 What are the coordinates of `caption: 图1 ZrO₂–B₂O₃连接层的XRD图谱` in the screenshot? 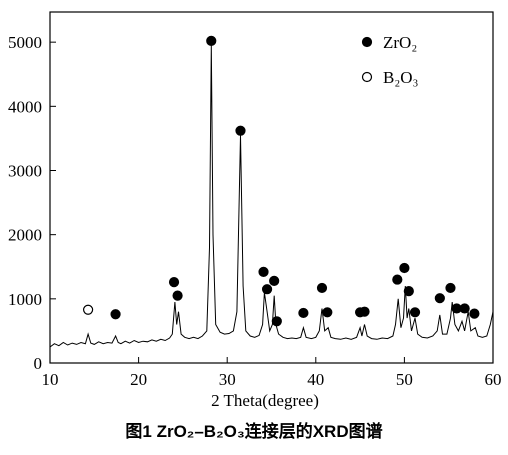 It's located at (253, 431).